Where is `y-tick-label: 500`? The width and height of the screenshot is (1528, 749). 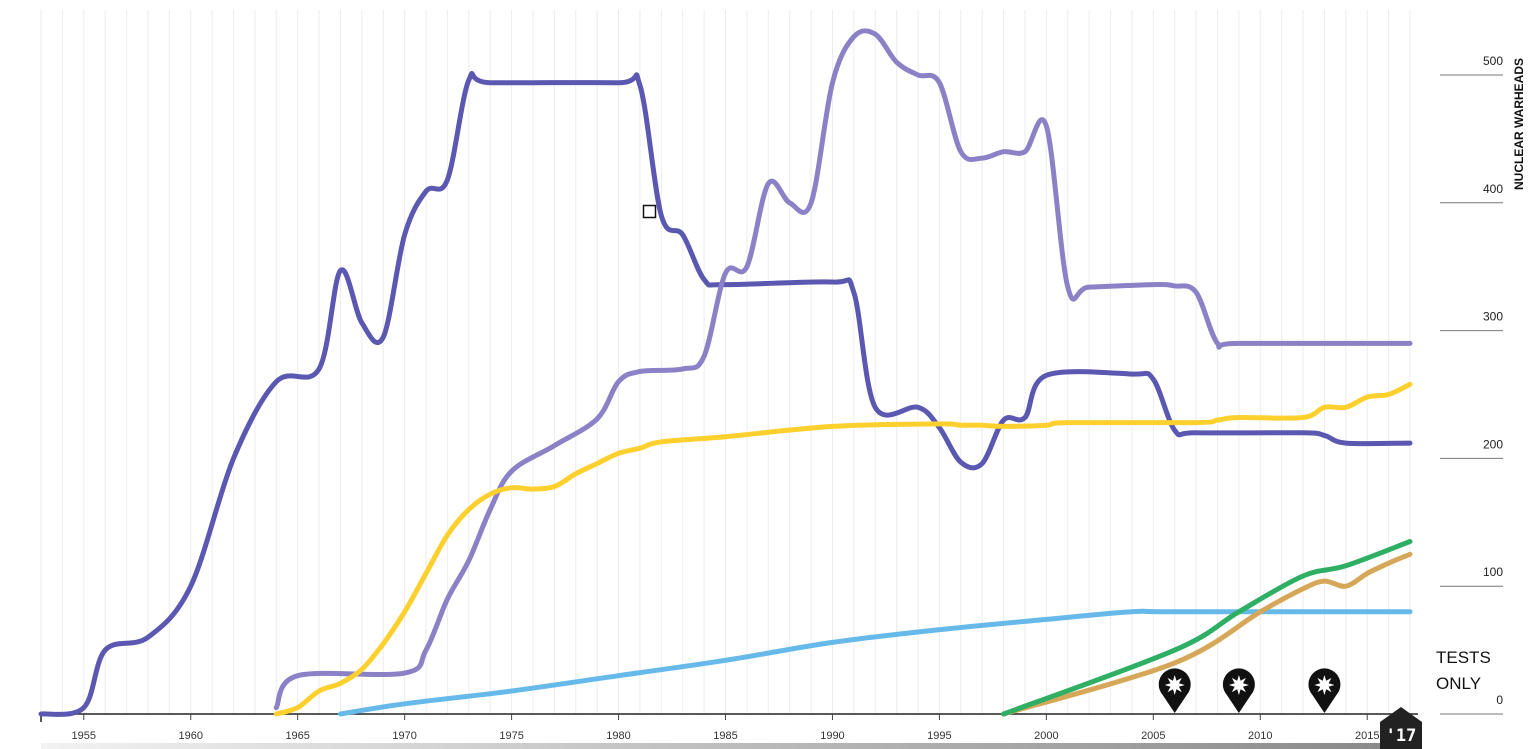
y-tick-label: 500 is located at coordinates (1493, 61).